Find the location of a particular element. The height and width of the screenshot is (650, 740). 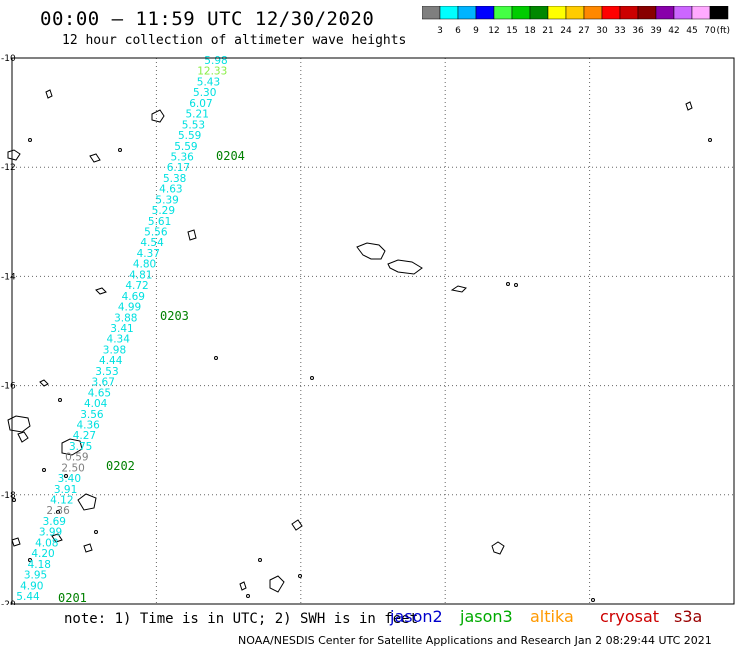

colorbar-label: 36 is located at coordinates (638, 31).